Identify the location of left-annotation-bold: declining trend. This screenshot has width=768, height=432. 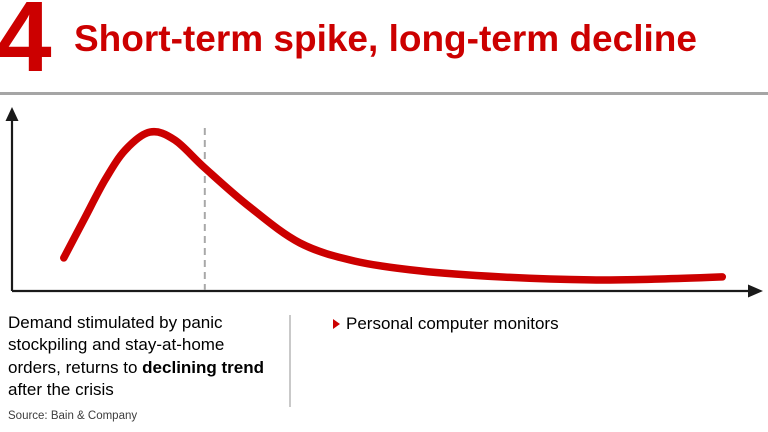
(203, 367).